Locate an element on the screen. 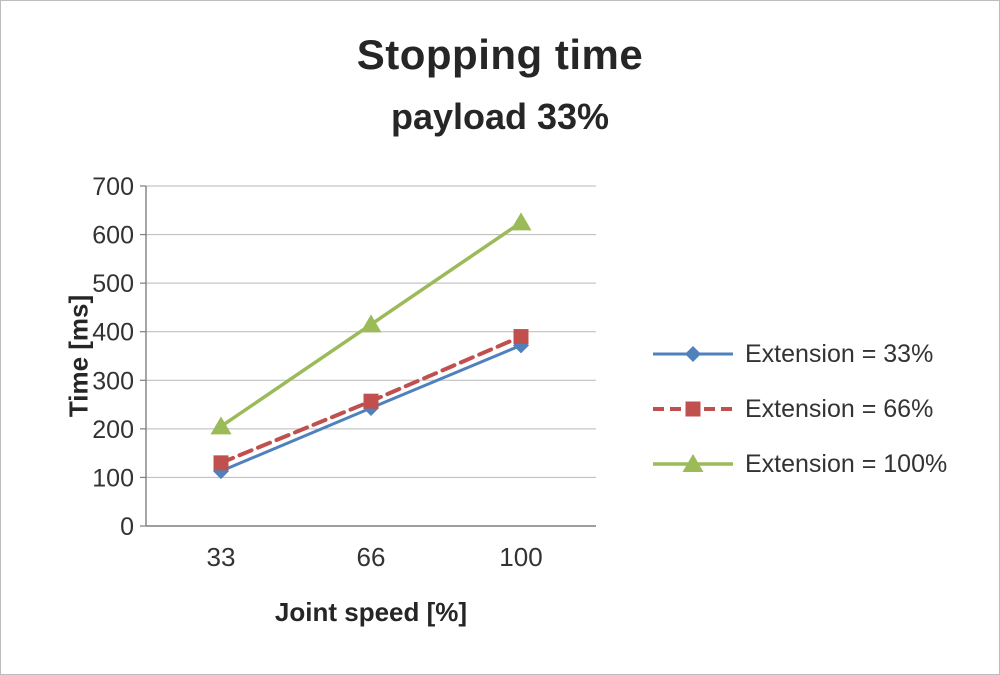  legend-item: Extension = 33% is located at coordinates (799, 354).